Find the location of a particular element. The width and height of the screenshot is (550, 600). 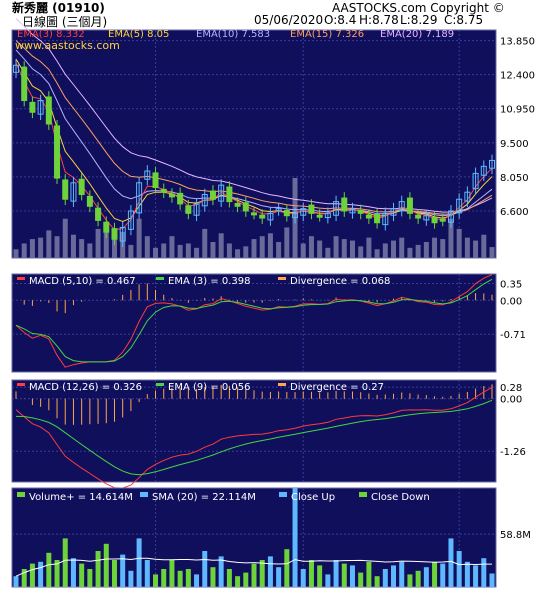

open-price: O:8.4 is located at coordinates (340, 20).